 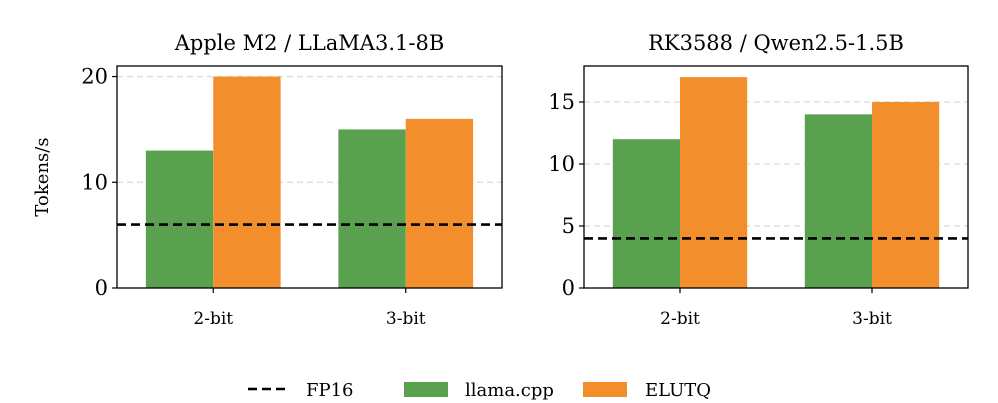 What do you see at coordinates (301, 390) in the screenshot?
I see `legend-item-fp16: FP16` at bounding box center [301, 390].